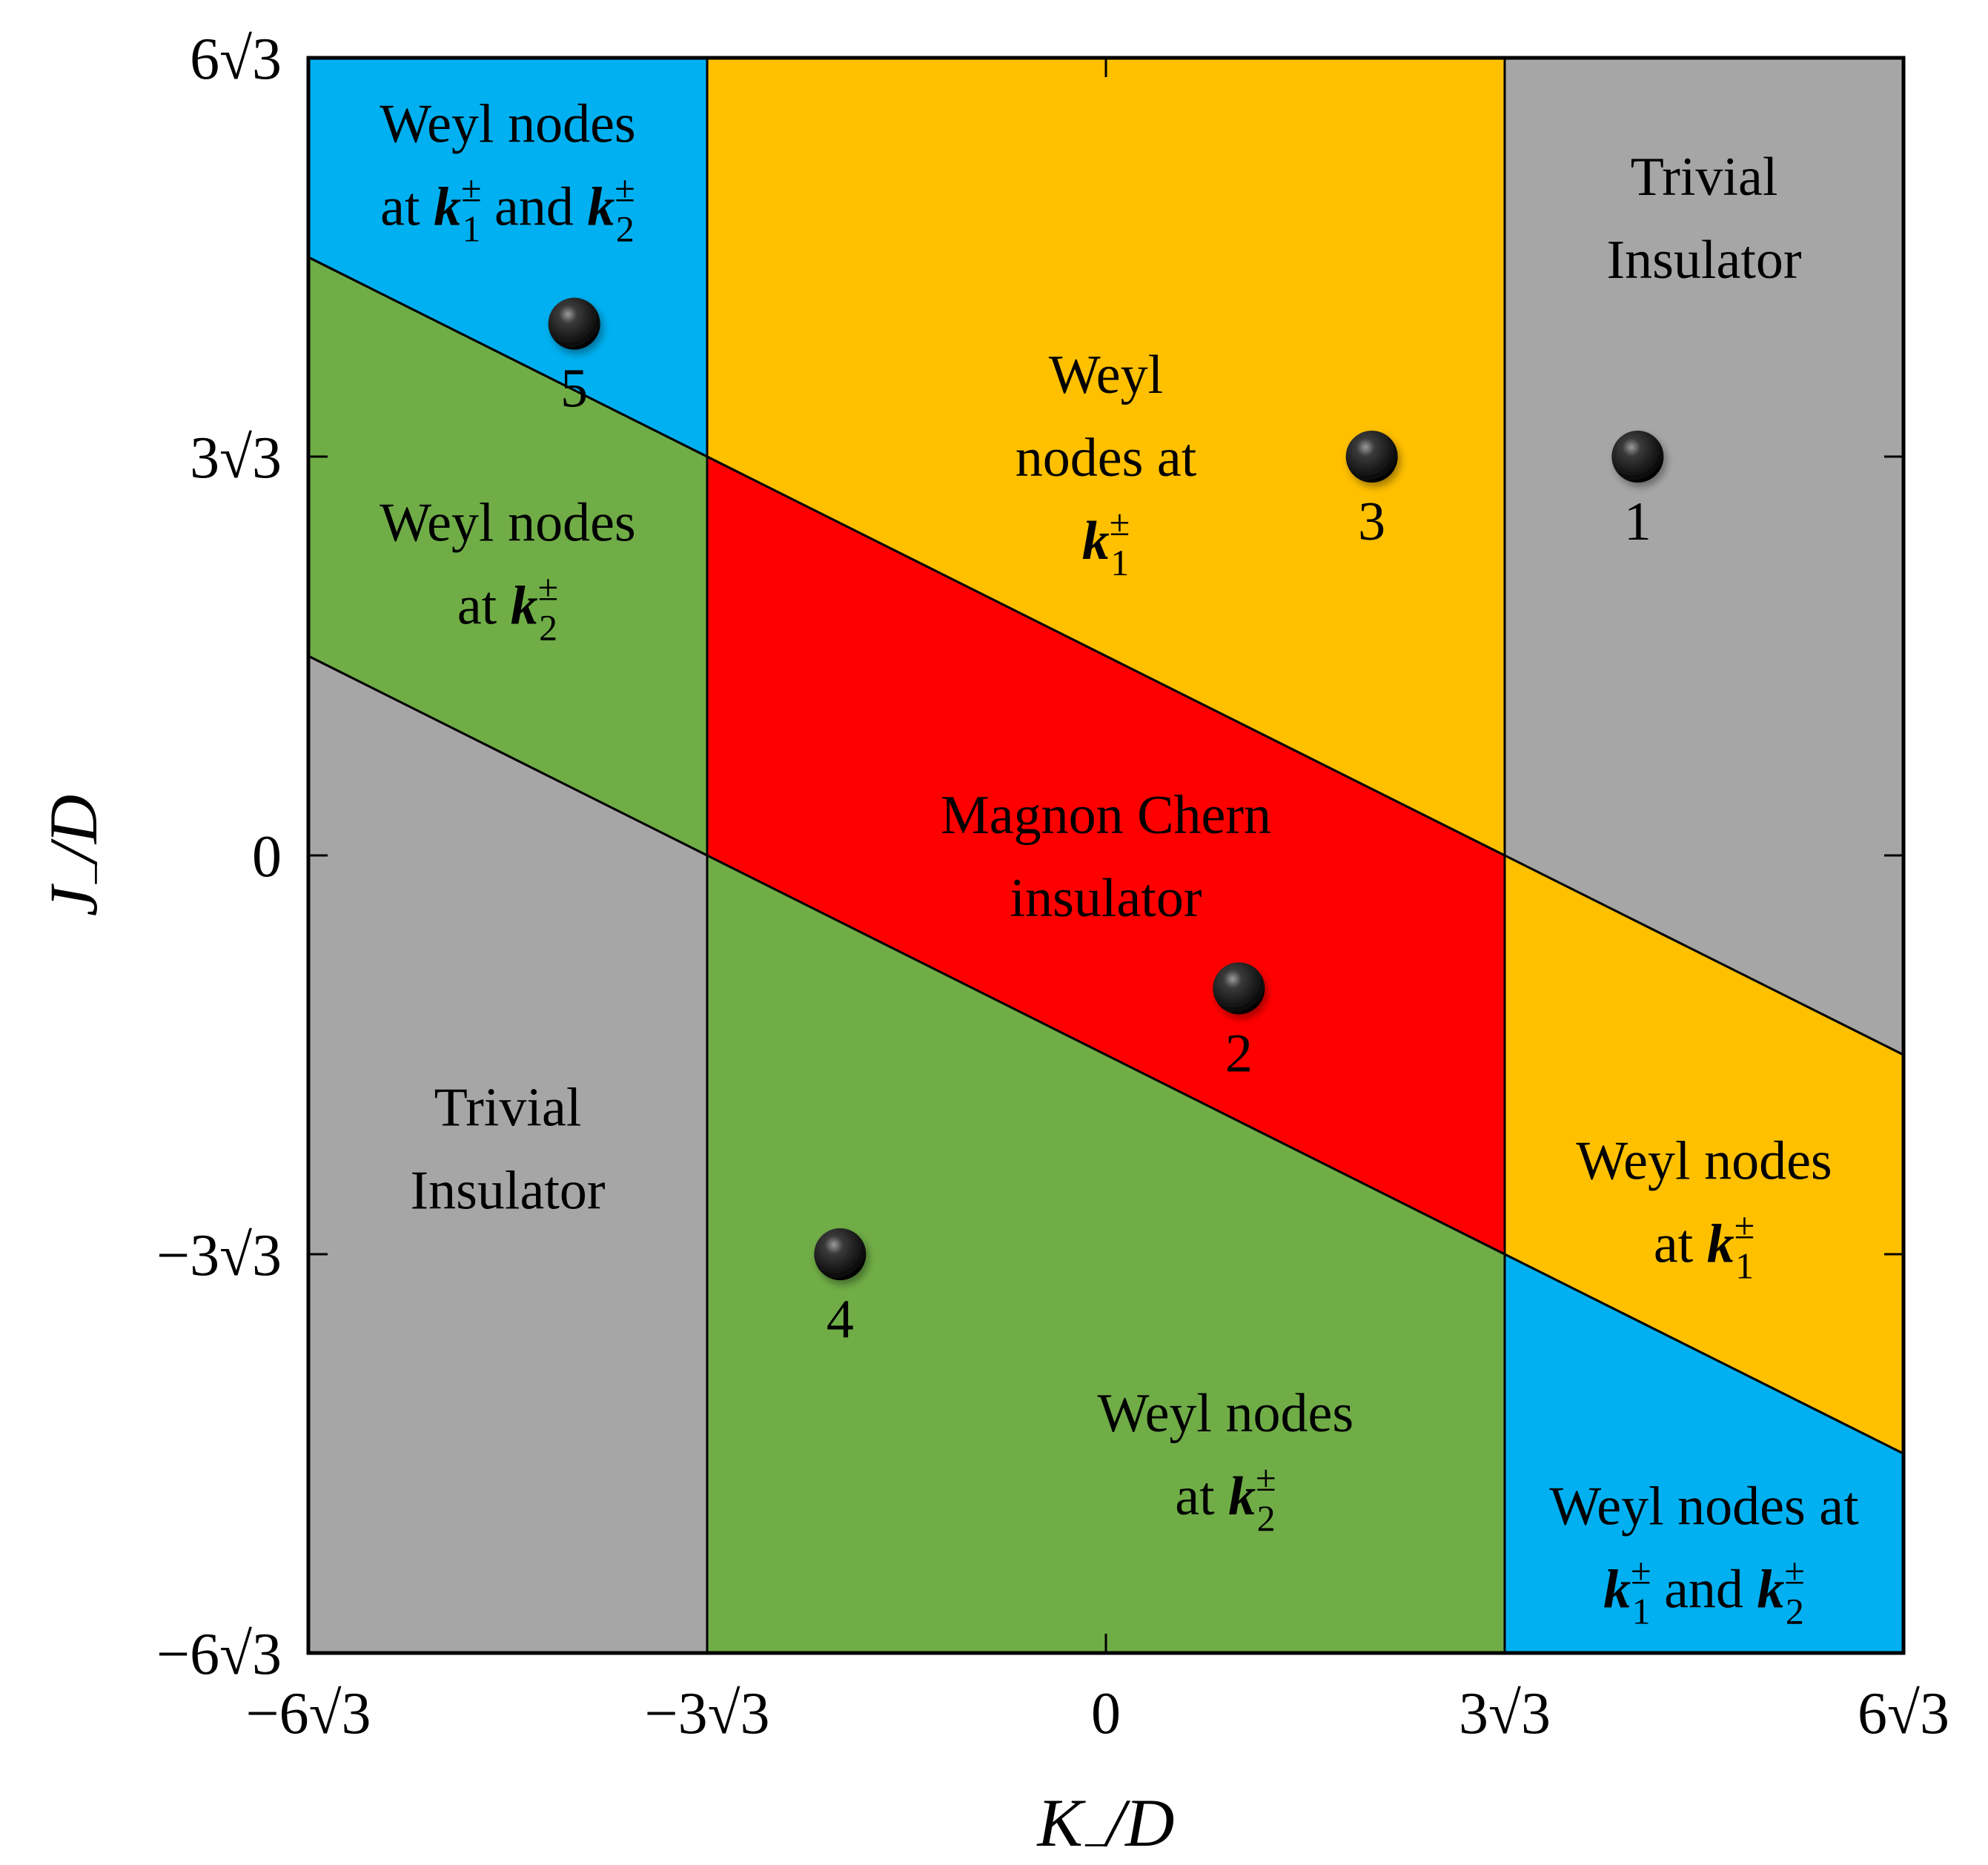 Image resolution: width=1988 pixels, height=1865 pixels. Describe the element at coordinates (267, 857) in the screenshot. I see `y-tick-label: 0` at that location.